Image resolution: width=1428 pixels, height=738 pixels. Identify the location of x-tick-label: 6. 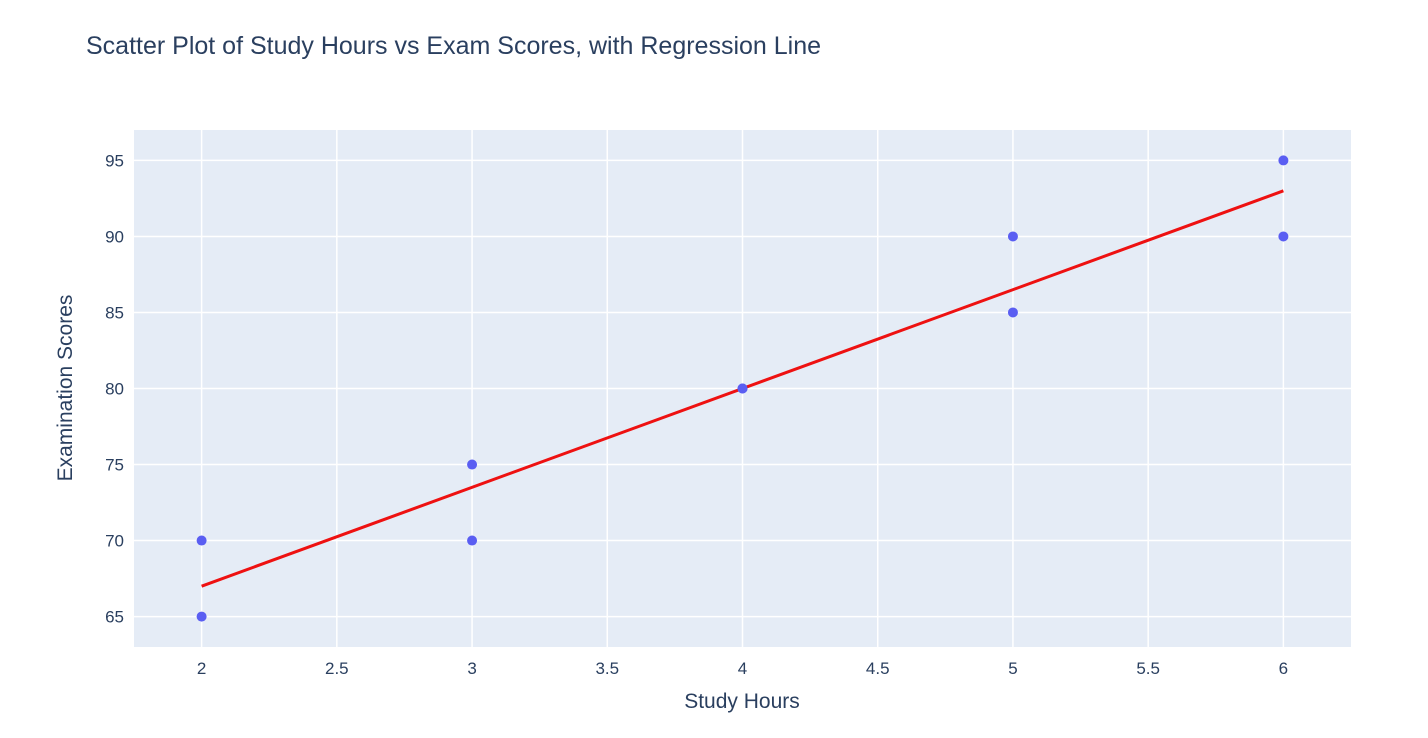
(1283, 668).